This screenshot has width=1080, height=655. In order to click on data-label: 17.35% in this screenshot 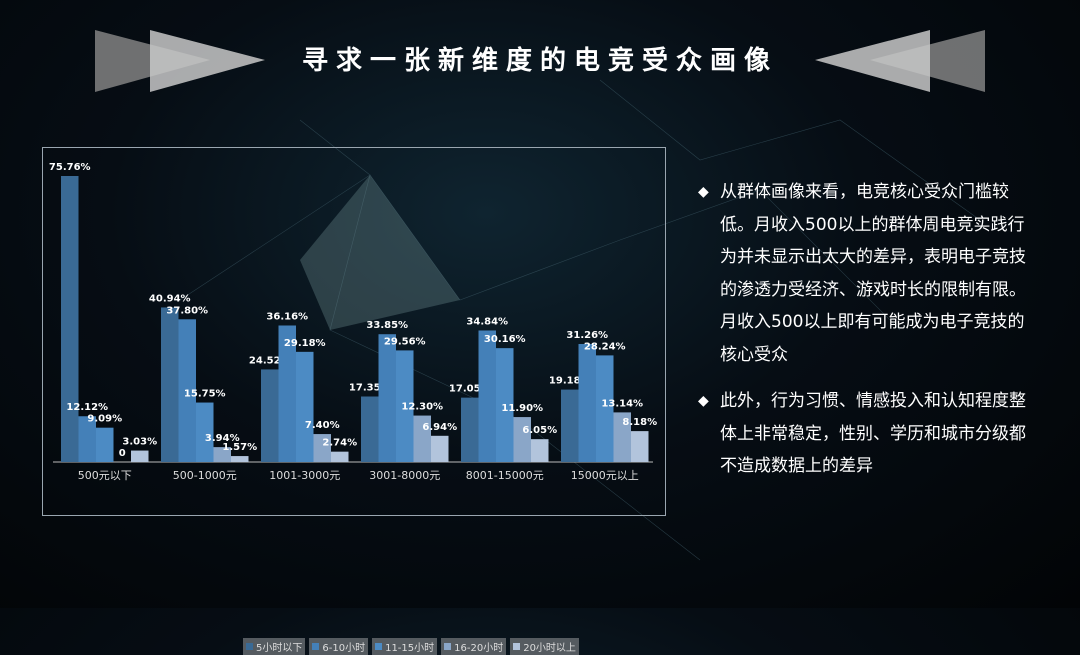, I will do `click(370, 388)`.